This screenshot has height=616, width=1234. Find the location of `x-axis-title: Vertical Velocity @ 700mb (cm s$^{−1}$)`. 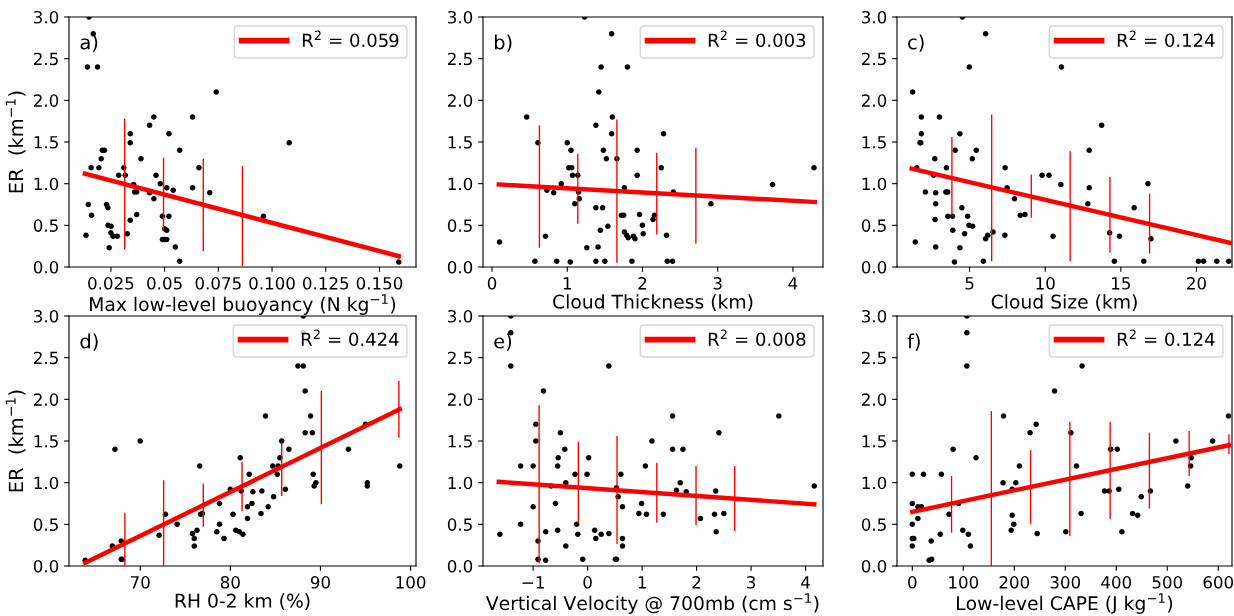

x-axis-title: Vertical Velocity @ 700mb (cm s$^{−1}$) is located at coordinates (652, 603).